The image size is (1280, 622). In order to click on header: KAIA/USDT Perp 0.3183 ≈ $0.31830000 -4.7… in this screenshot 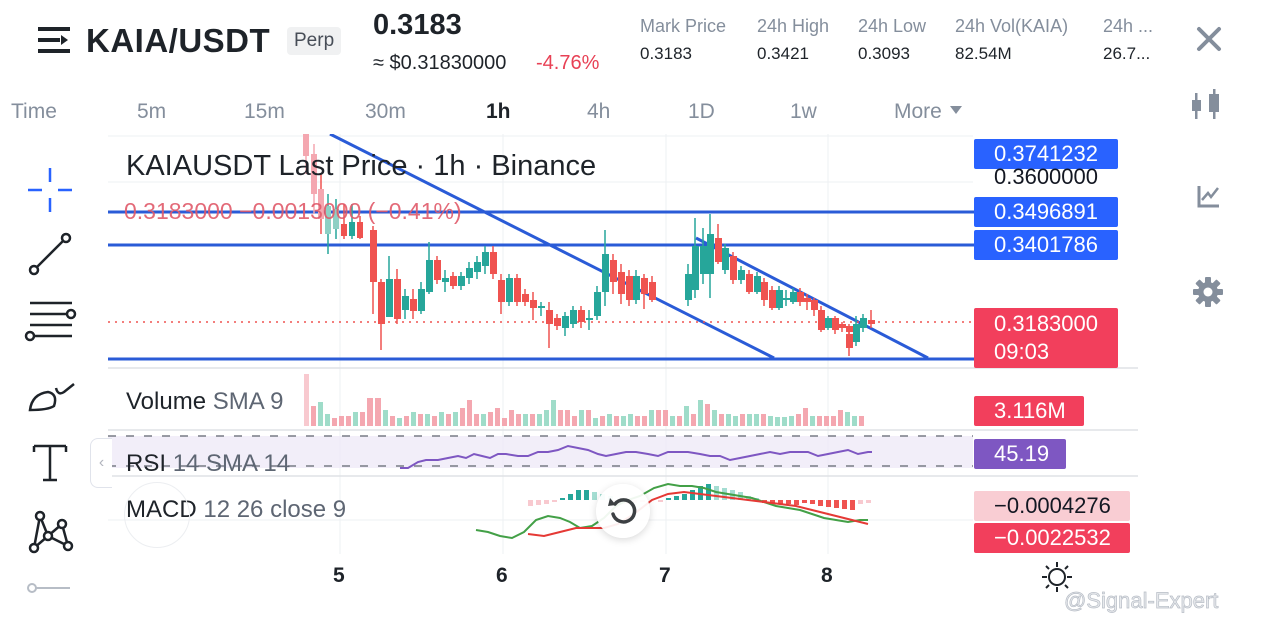, I will do `click(640, 46)`.